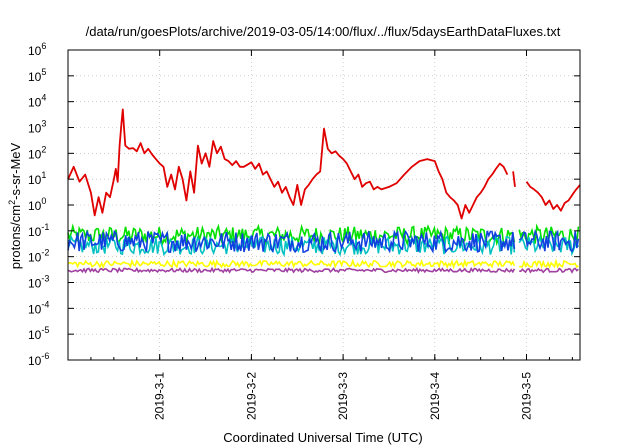  What do you see at coordinates (37, 178) in the screenshot?
I see `y-tick-label: 10¹` at bounding box center [37, 178].